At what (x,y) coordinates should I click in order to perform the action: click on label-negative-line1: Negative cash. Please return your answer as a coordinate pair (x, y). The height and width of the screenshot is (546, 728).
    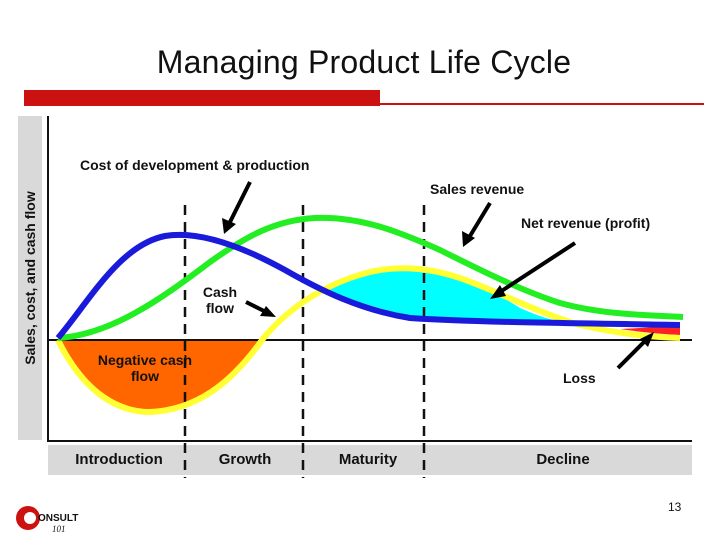
    Looking at the image, I should click on (145, 360).